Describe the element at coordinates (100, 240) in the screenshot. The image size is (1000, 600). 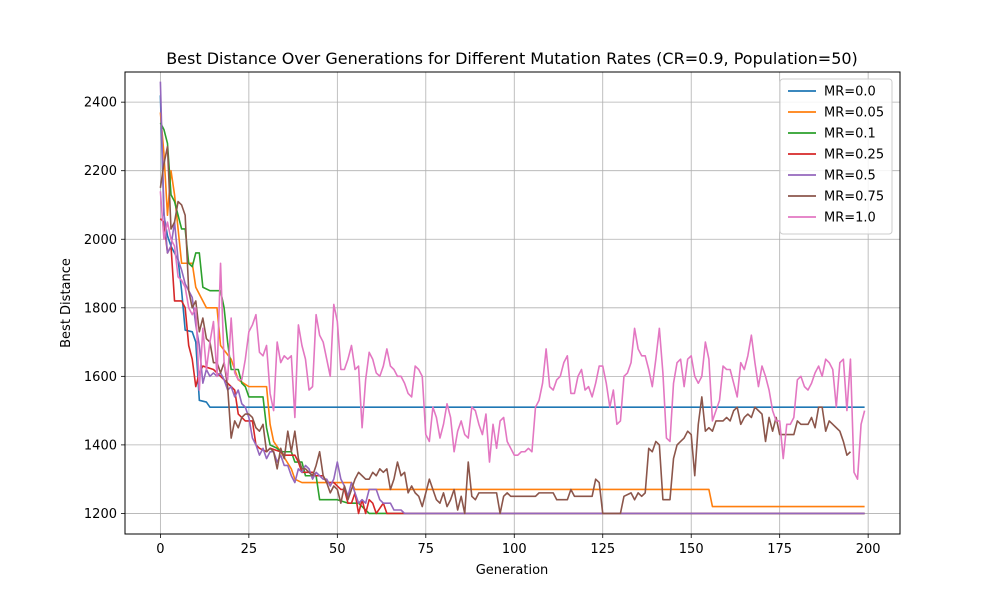
I see `y-tick-label: 2000` at that location.